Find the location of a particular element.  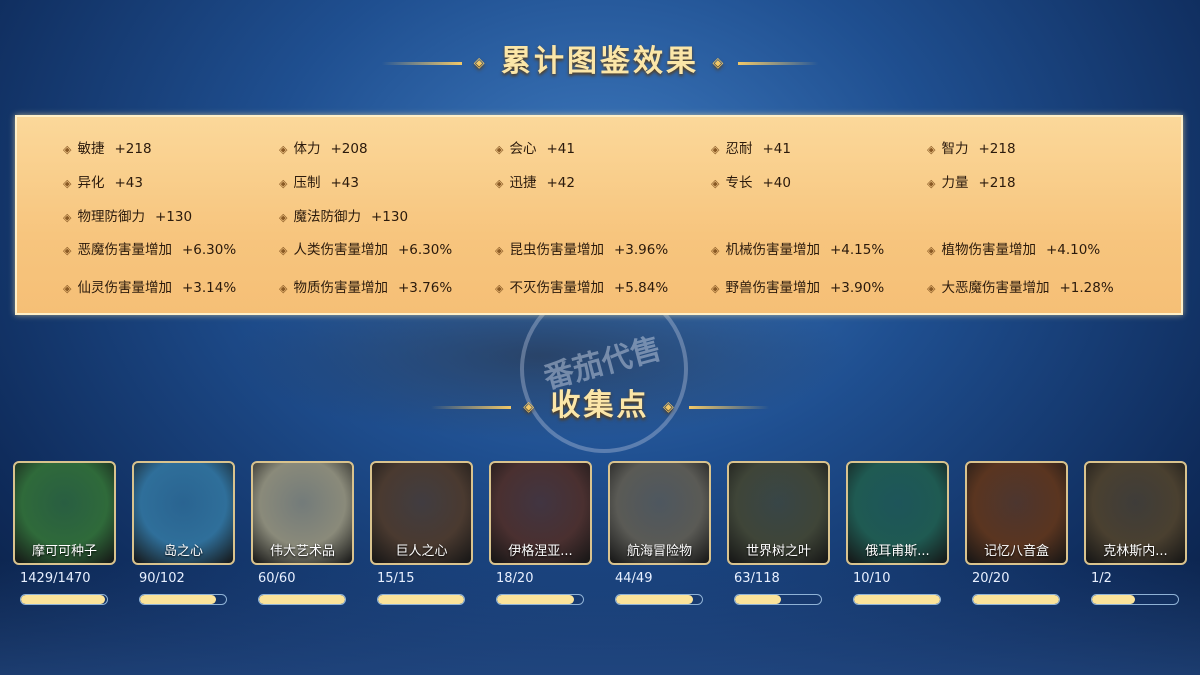

collection-card: 伟大艺术品 is located at coordinates (302, 513).